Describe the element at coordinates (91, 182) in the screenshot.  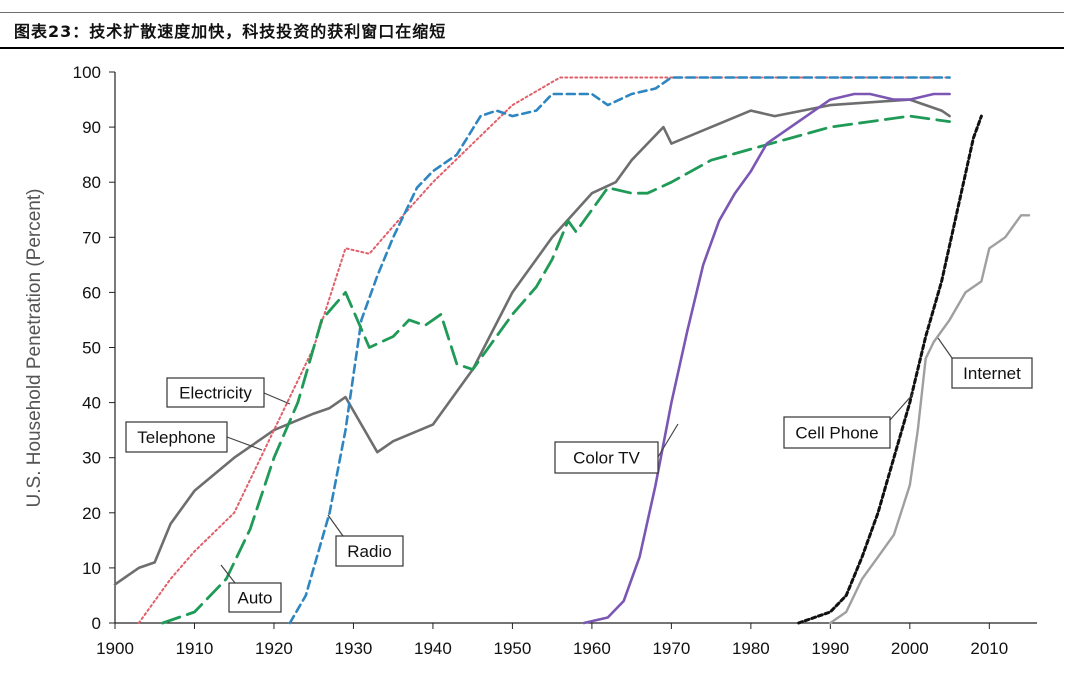
I see `y-tick-label: 80` at that location.